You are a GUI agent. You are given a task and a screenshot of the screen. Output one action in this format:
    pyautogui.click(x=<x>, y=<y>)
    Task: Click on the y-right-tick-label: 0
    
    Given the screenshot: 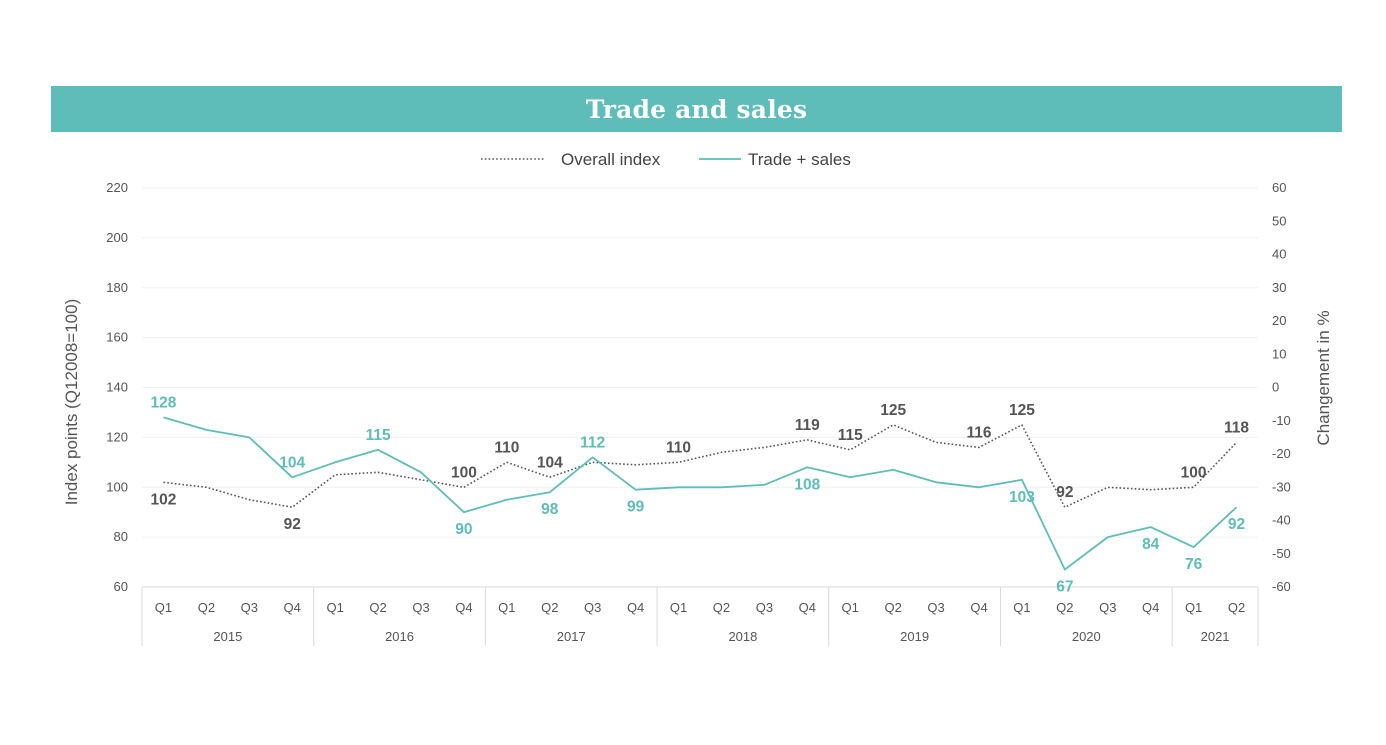 What is the action you would take?
    pyautogui.click(x=1275, y=387)
    